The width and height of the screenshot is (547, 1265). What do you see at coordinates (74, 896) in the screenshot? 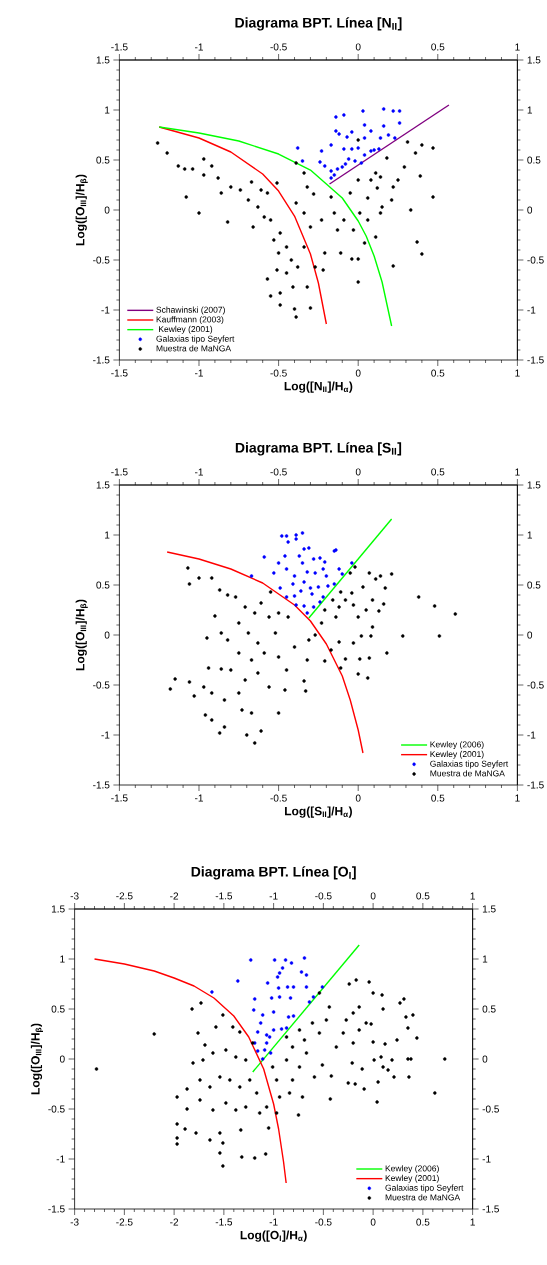
I see `x2-tick-label: -3` at bounding box center [74, 896].